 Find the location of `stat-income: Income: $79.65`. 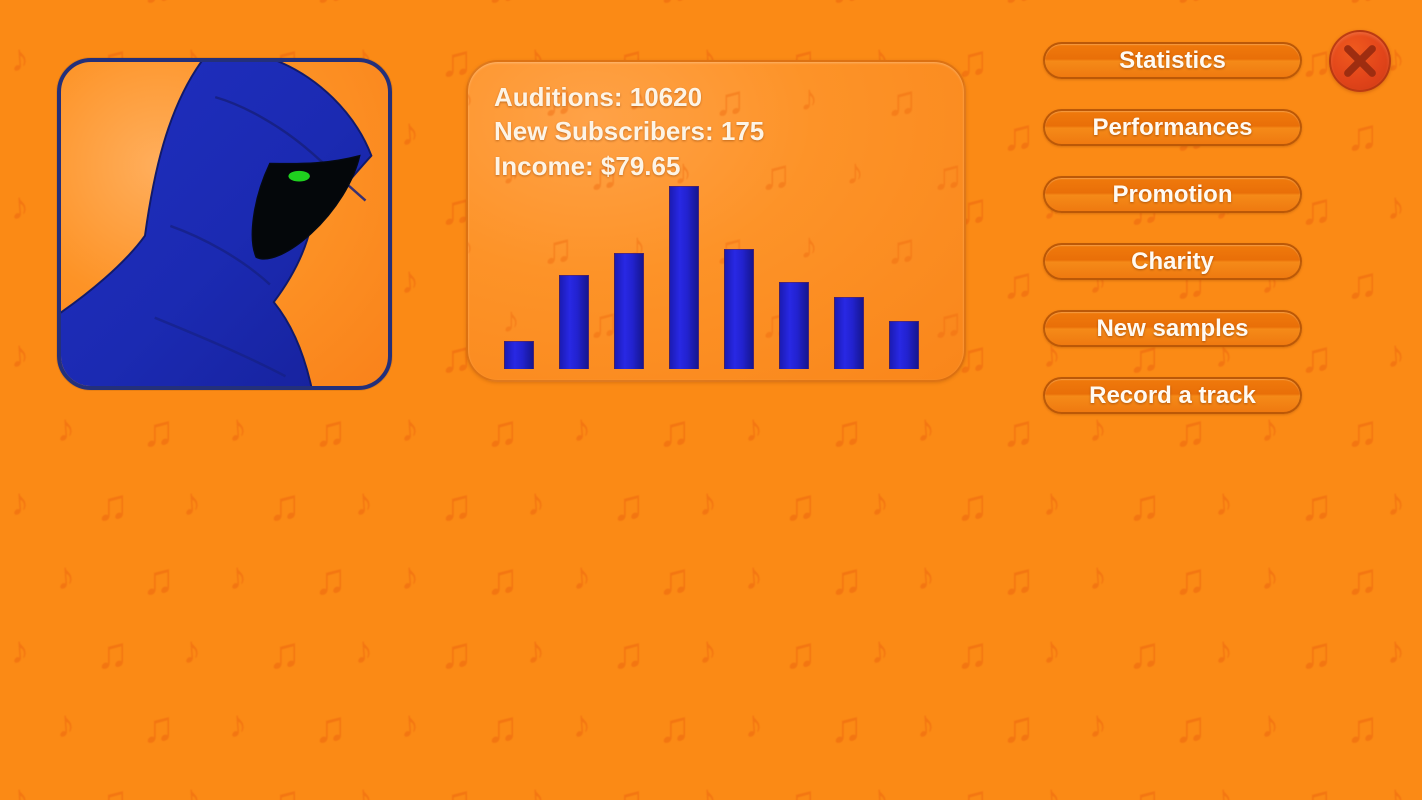

stat-income: Income: $79.65 is located at coordinates (587, 165).